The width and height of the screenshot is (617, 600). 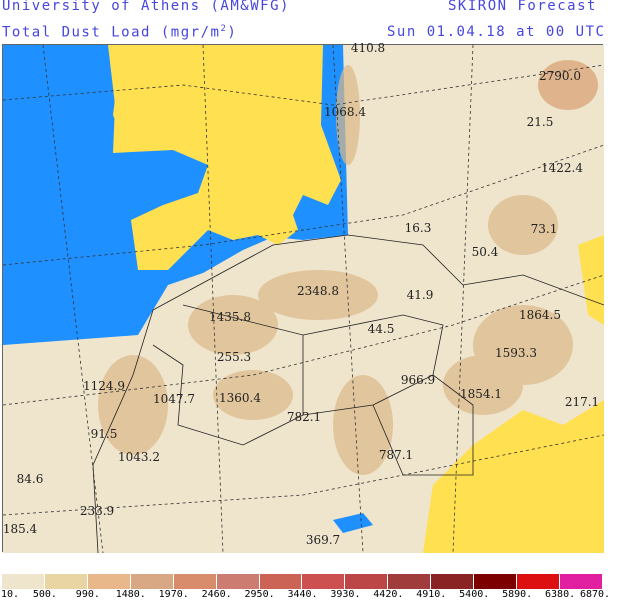 What do you see at coordinates (174, 399) in the screenshot?
I see `map-value-label: 1047.7` at bounding box center [174, 399].